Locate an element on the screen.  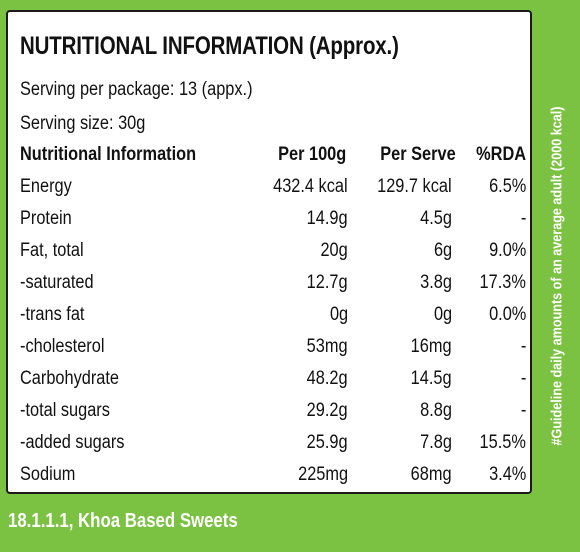
table-row-saturated: -saturated 12.7g 3.8g 17.3% is located at coordinates (274, 288).